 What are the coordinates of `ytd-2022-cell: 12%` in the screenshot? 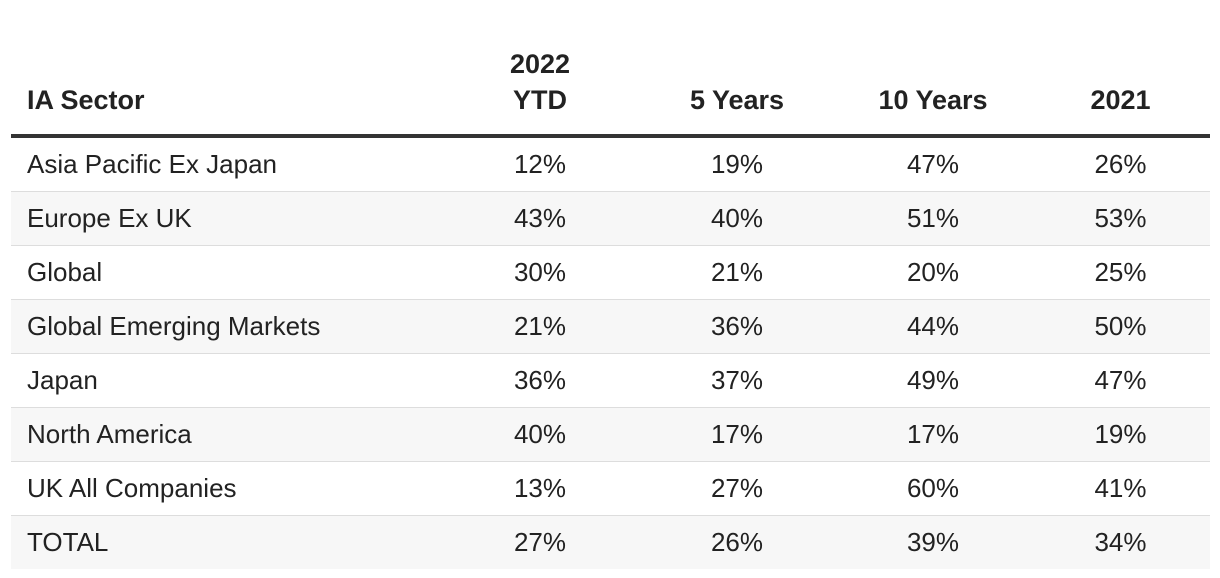 It's located at (540, 164).